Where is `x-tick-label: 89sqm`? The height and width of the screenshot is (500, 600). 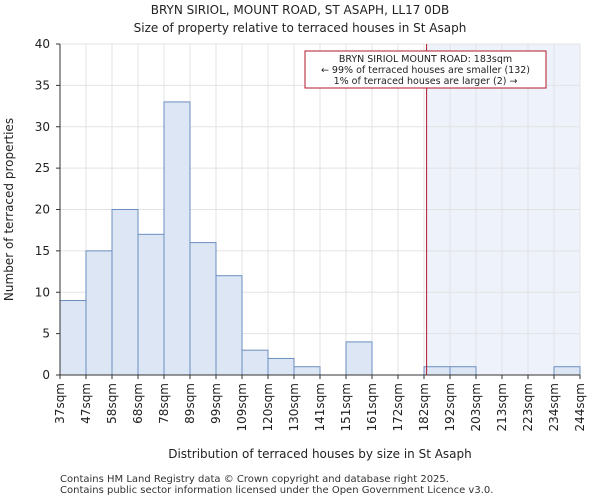
x-tick-label: 89sqm is located at coordinates (190, 403).